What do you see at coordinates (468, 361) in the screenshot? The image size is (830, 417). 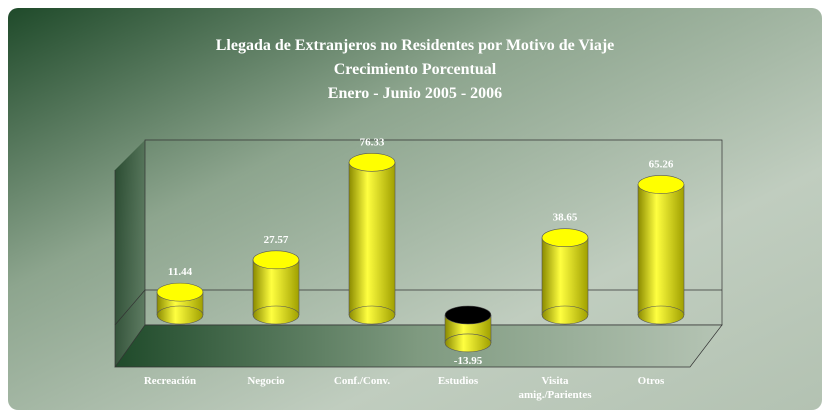 I see `value-label: -13.95` at bounding box center [468, 361].